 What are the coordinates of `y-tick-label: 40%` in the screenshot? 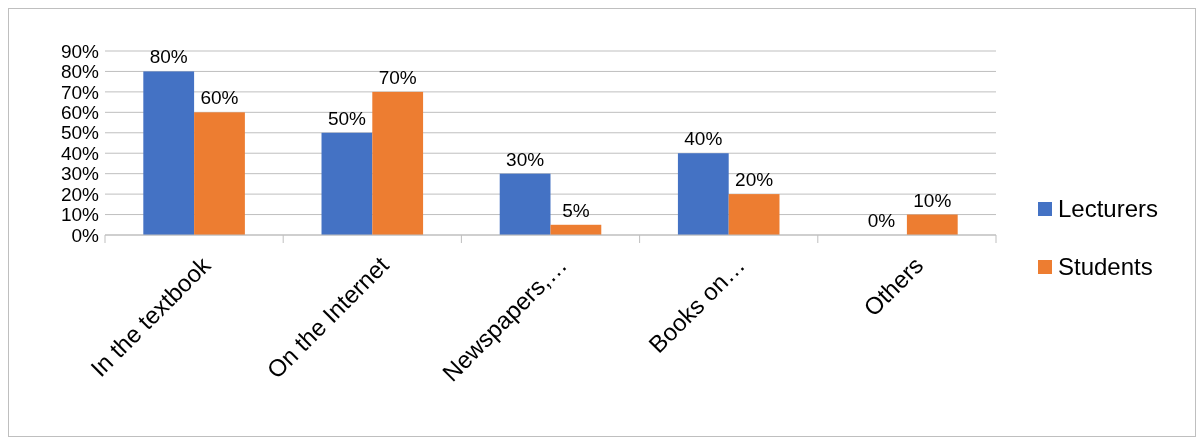 It's located at (80, 153).